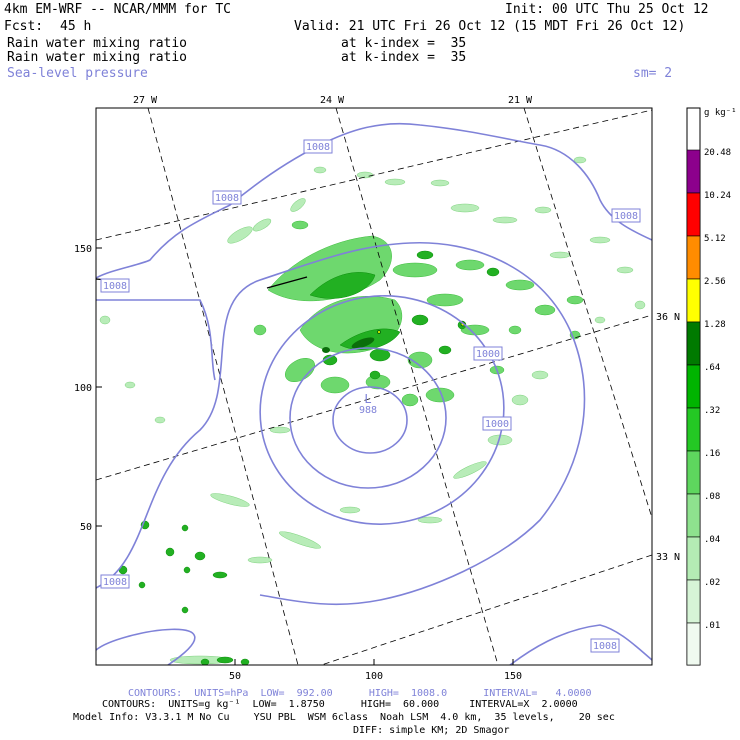  I want to click on field-1-name: Rain water mixing ratio, so click(97, 43).